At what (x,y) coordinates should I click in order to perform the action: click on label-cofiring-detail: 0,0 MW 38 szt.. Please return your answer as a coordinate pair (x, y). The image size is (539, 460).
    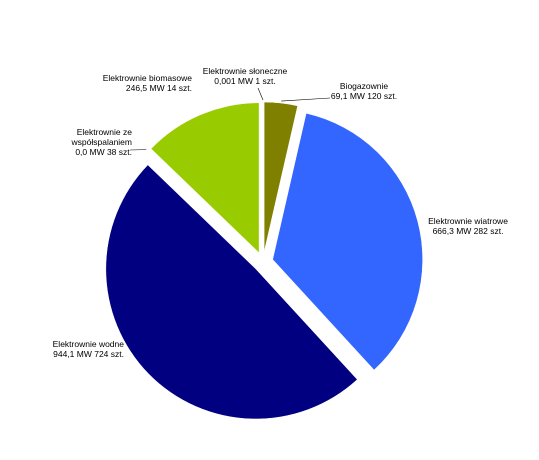
    Looking at the image, I should click on (103, 152).